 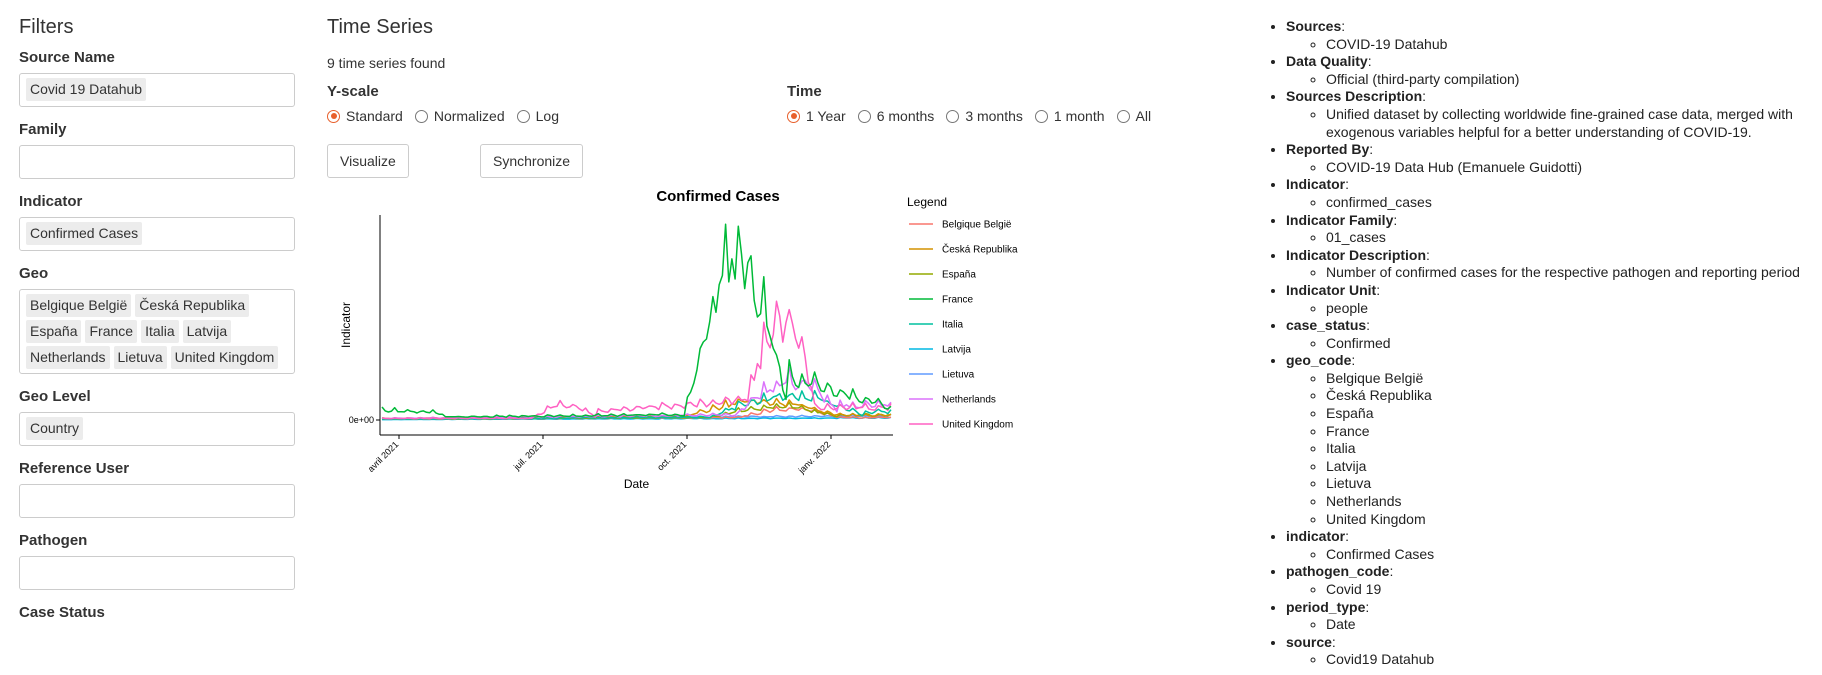 I want to click on selected-chip: France, so click(x=111, y=331).